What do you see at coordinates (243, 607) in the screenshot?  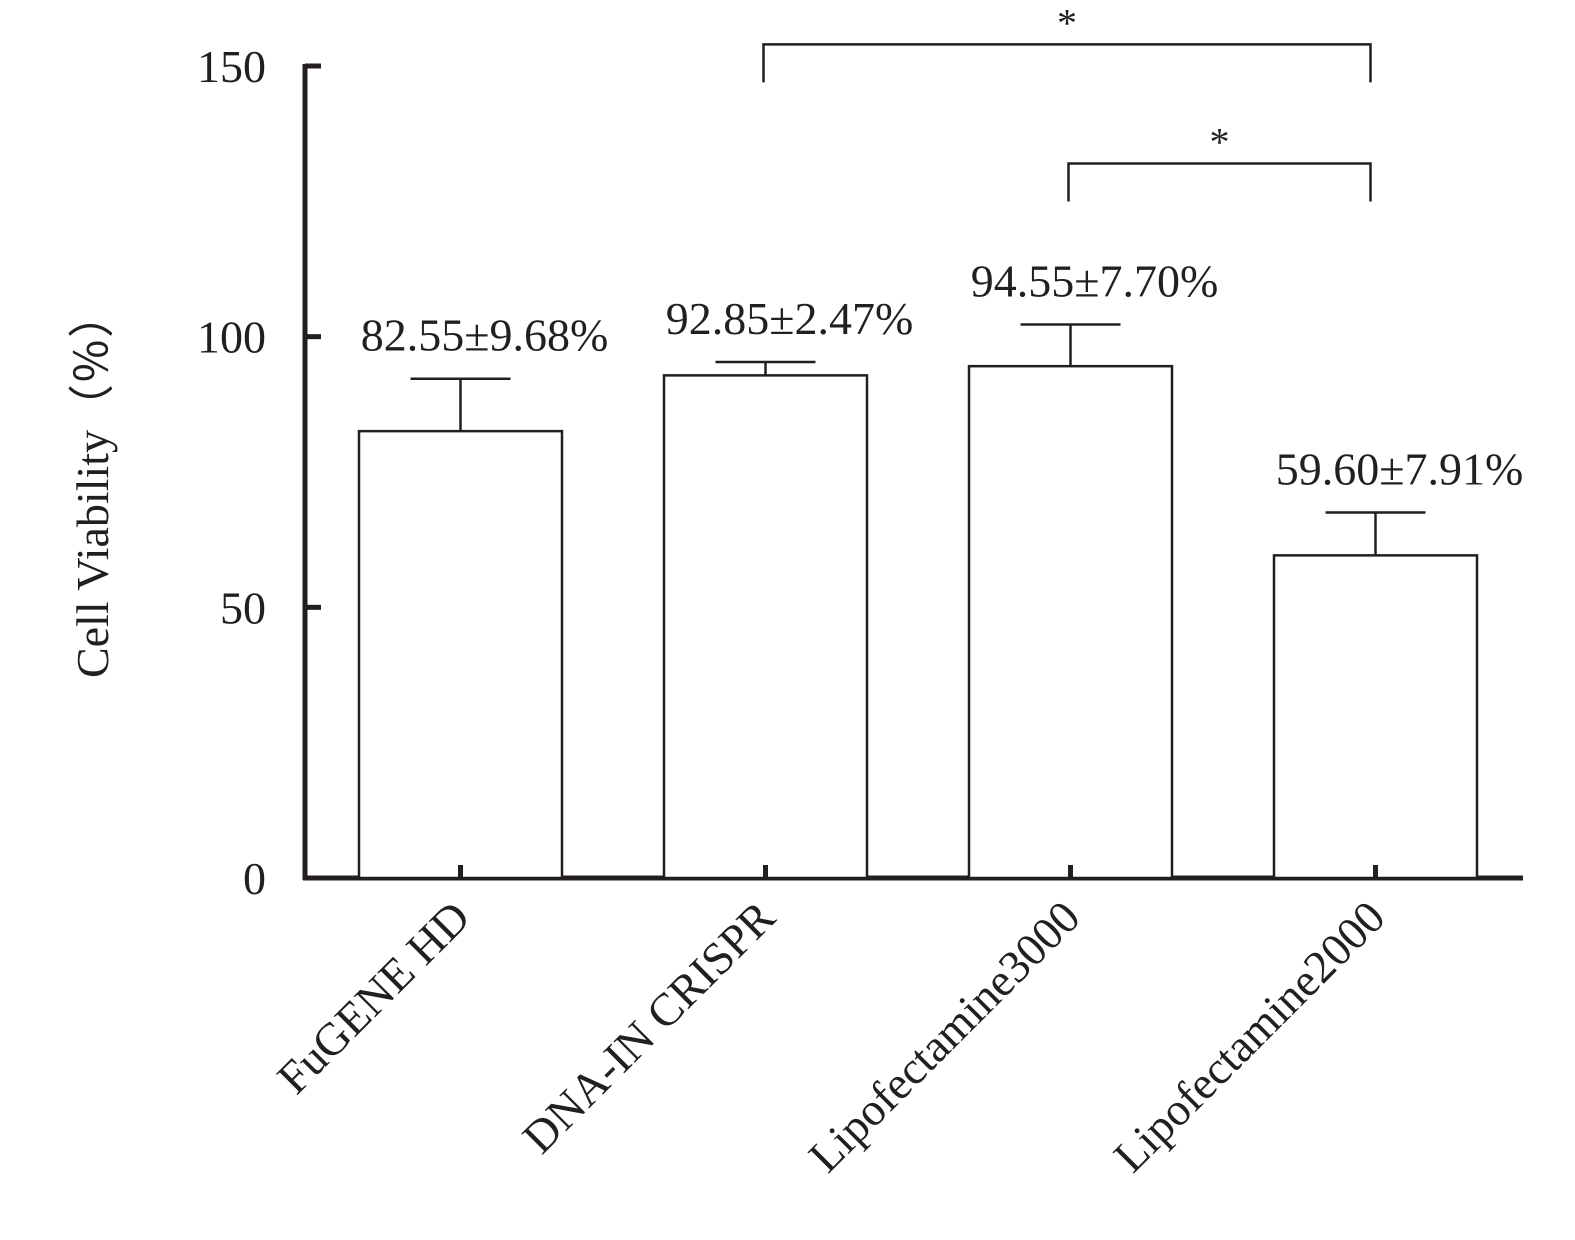 I see `y-tick-label: 50` at bounding box center [243, 607].